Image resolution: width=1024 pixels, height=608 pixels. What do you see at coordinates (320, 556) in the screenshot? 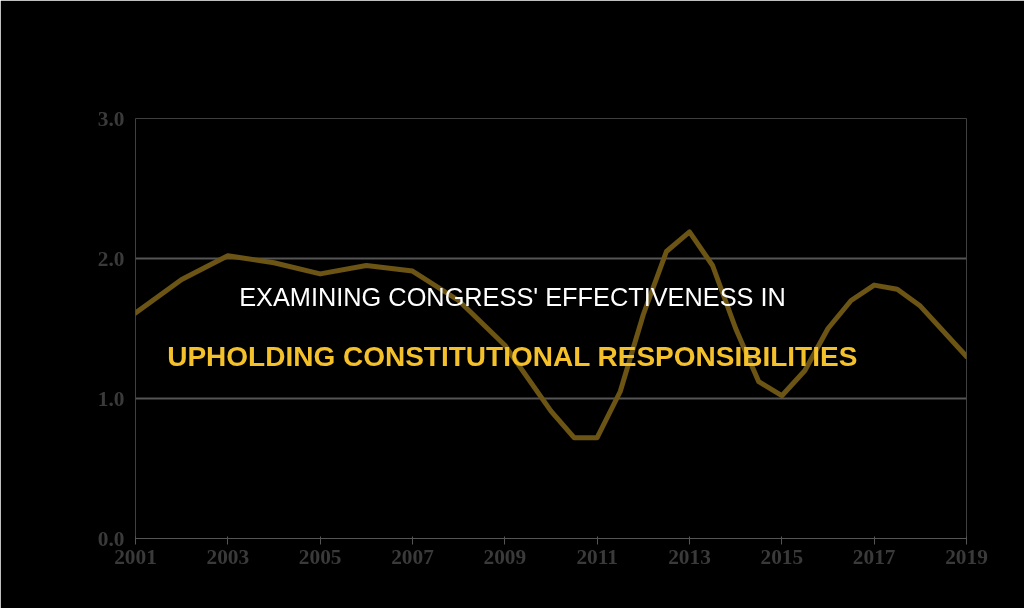
I see `x-tick-label: 2005` at bounding box center [320, 556].